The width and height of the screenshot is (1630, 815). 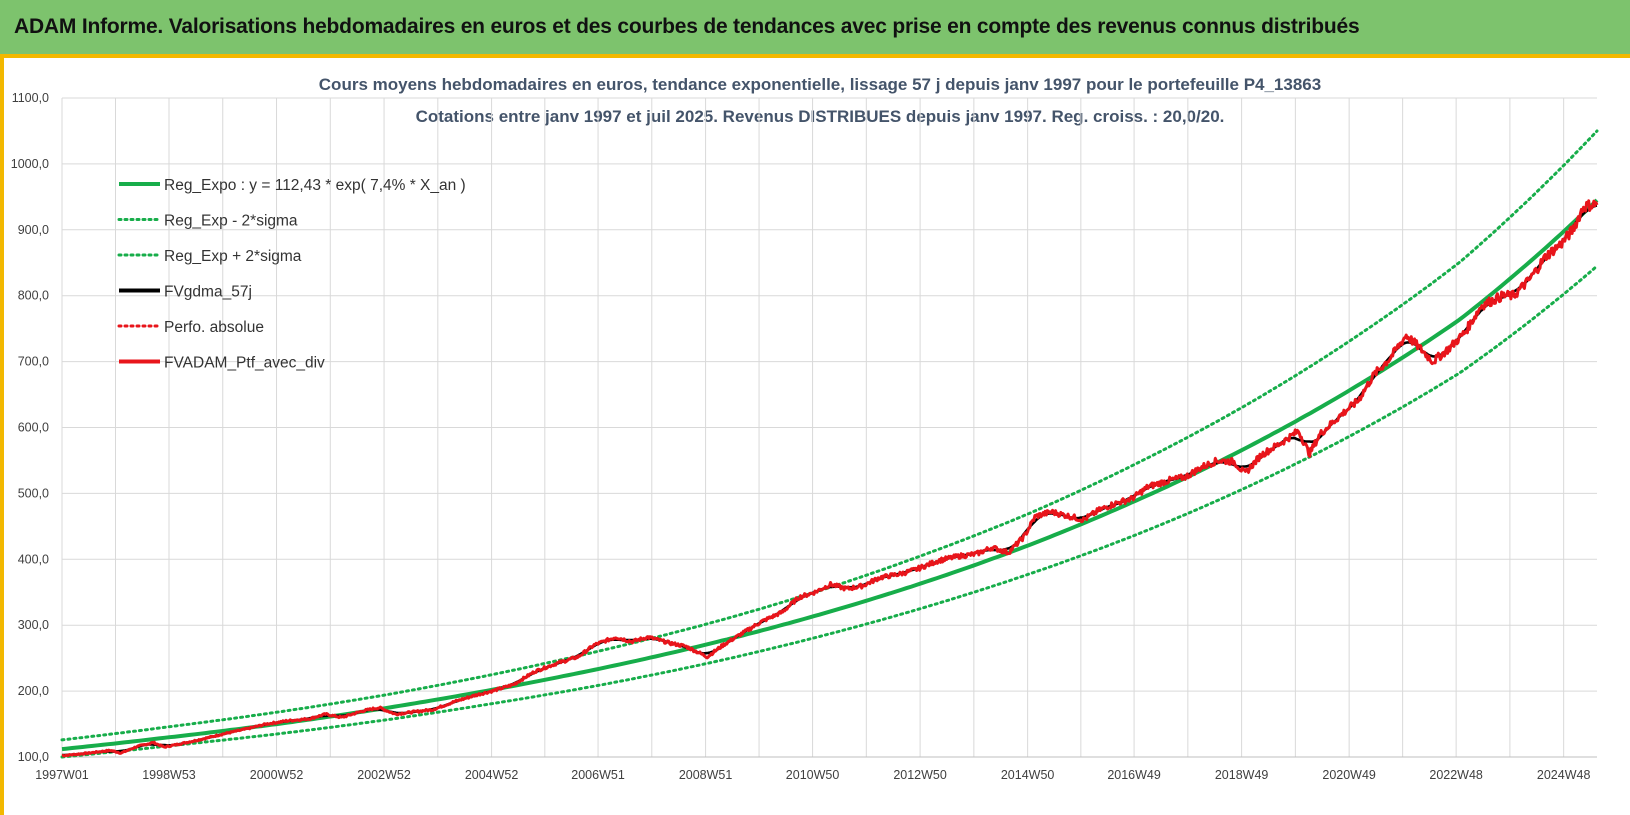 I want to click on y-tick-label: 800,0, so click(x=33, y=296).